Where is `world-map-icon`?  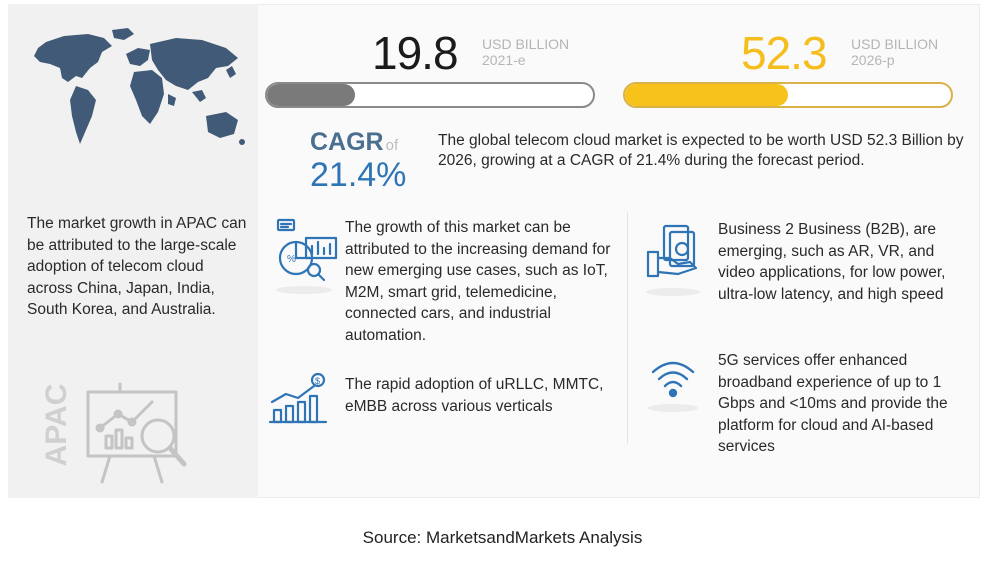
world-map-icon is located at coordinates (139, 86).